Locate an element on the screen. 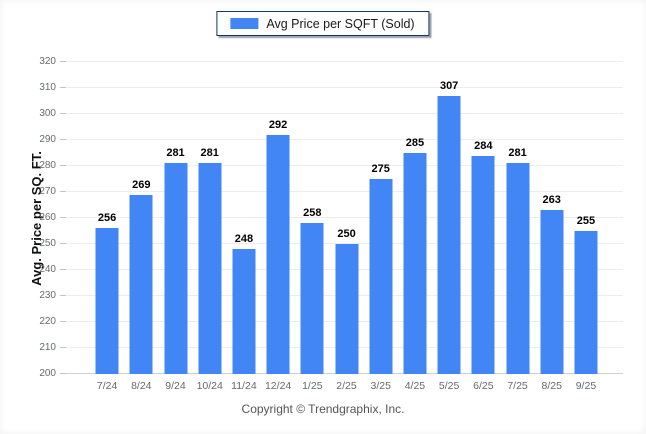 The width and height of the screenshot is (646, 434). bar-11/24 is located at coordinates (244, 311).